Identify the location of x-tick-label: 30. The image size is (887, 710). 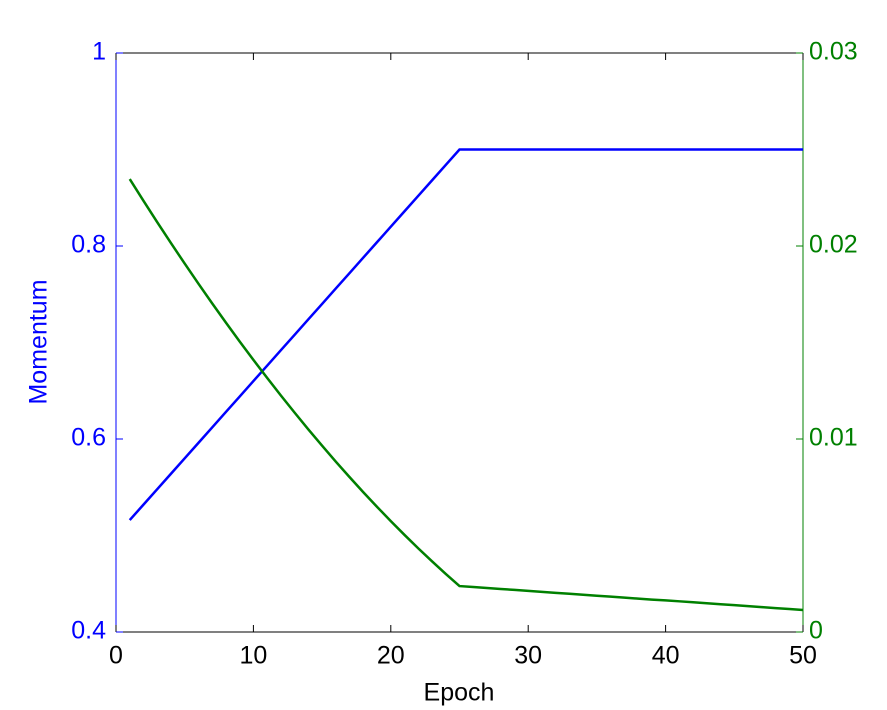
(528, 656).